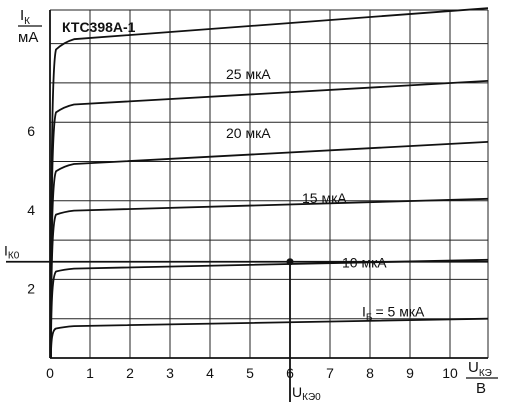 The height and width of the screenshot is (419, 509). I want to click on op-current-label: IК0, so click(12, 252).